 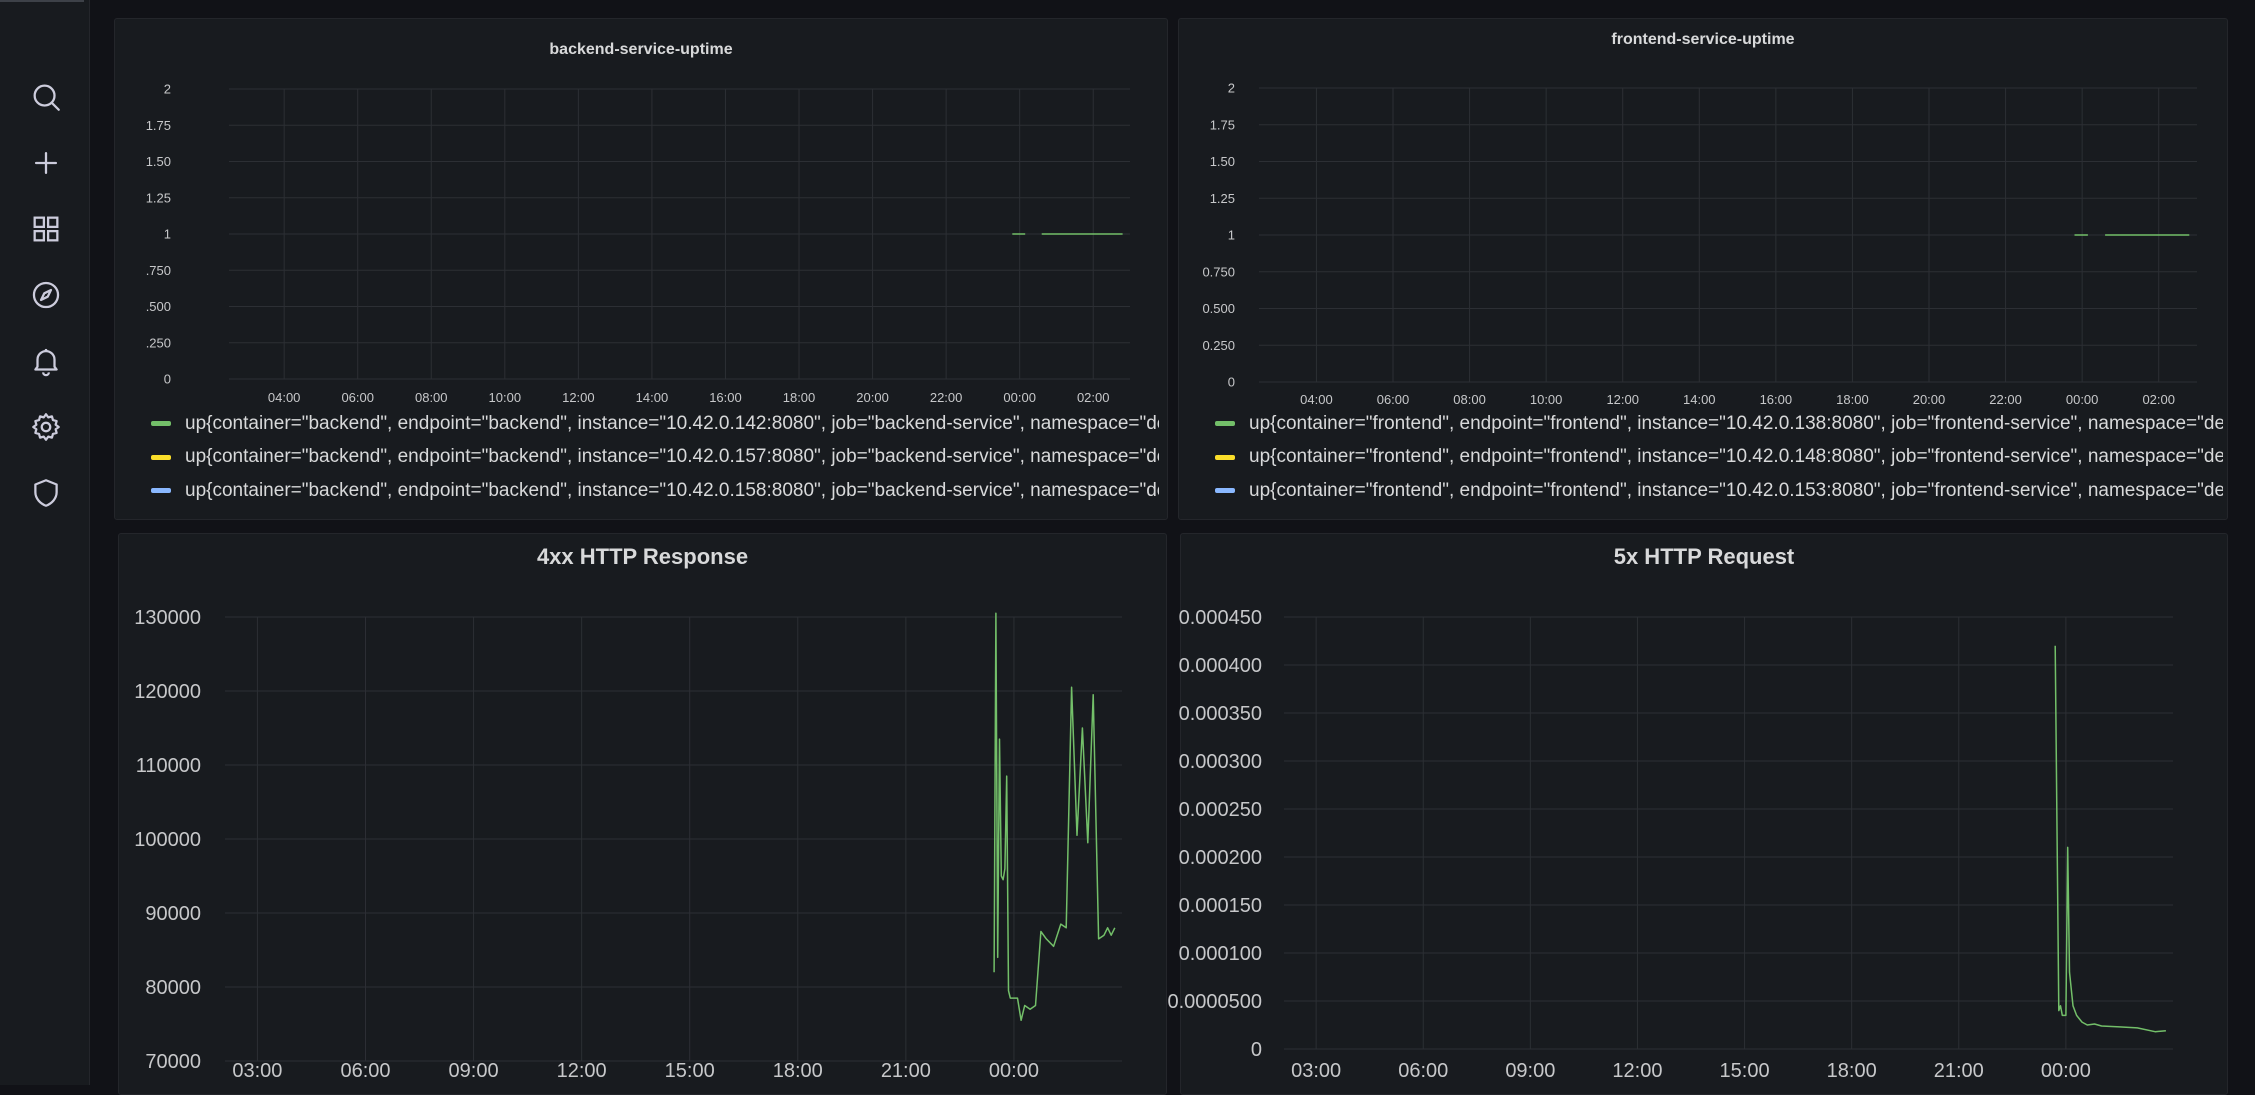 I want to click on y-tick-label: 0.000300, so click(x=1220, y=762).